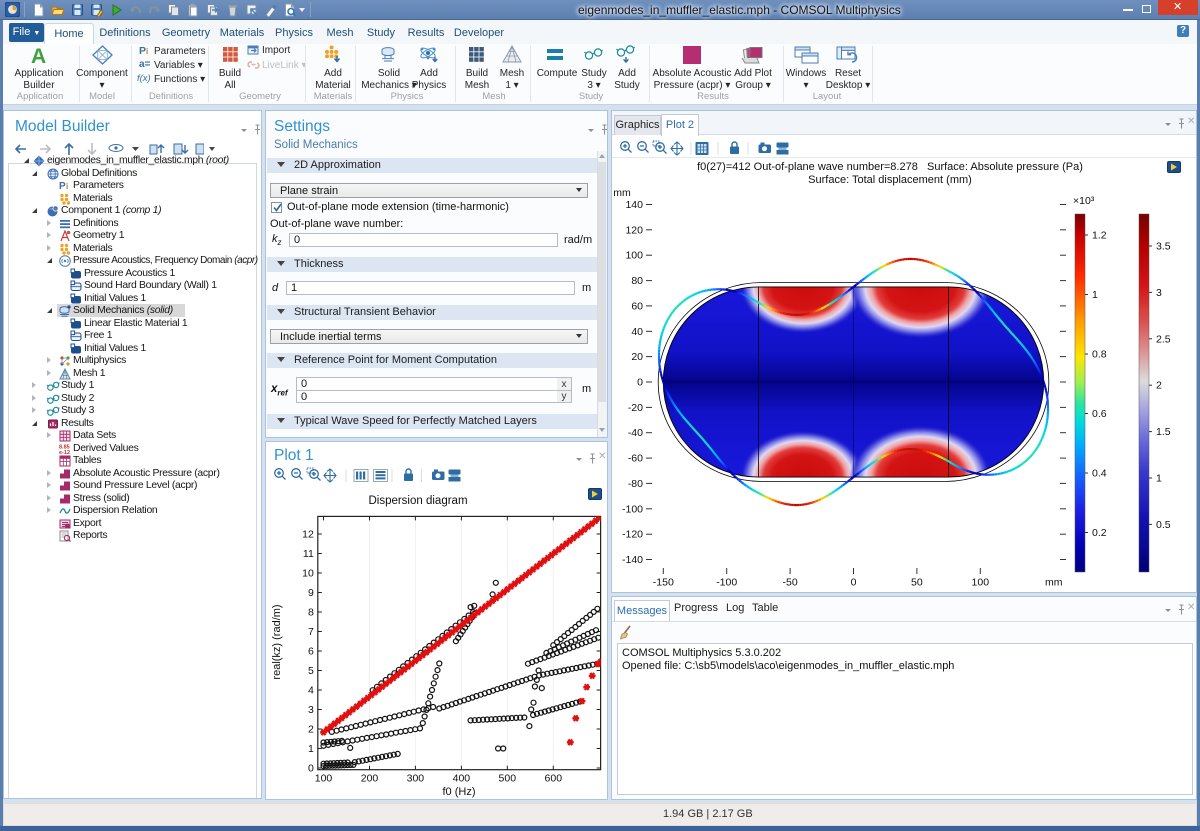 The height and width of the screenshot is (831, 1200). What do you see at coordinates (308, 535) in the screenshot?
I see `svg-text: 12` at bounding box center [308, 535].